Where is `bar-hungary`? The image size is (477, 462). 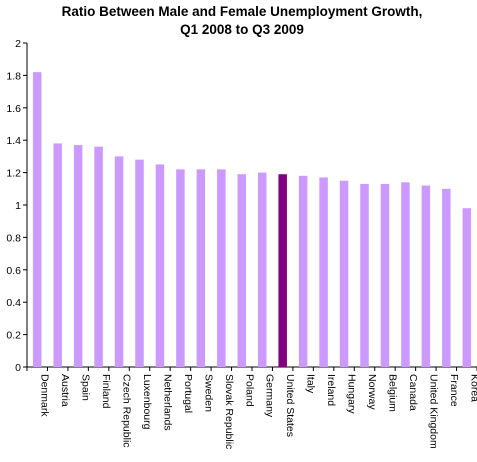
bar-hungary is located at coordinates (344, 273).